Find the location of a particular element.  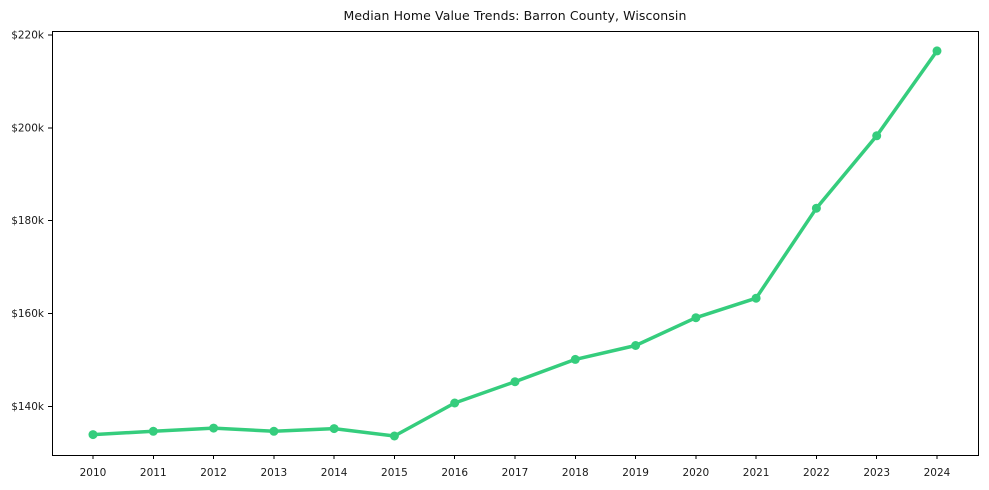

x-tick-label: 2013 is located at coordinates (273, 473).